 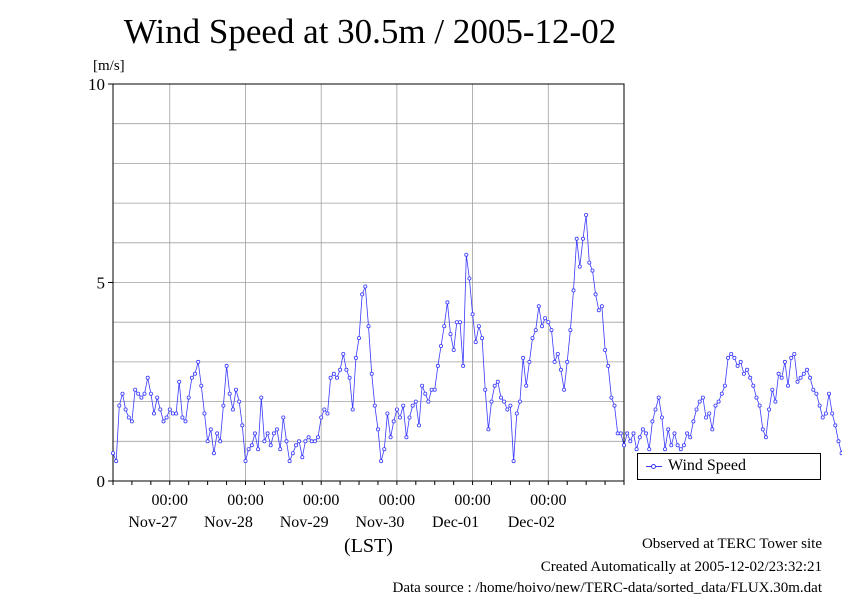 What do you see at coordinates (152, 522) in the screenshot?
I see `x-tick-date-label: Nov-27` at bounding box center [152, 522].